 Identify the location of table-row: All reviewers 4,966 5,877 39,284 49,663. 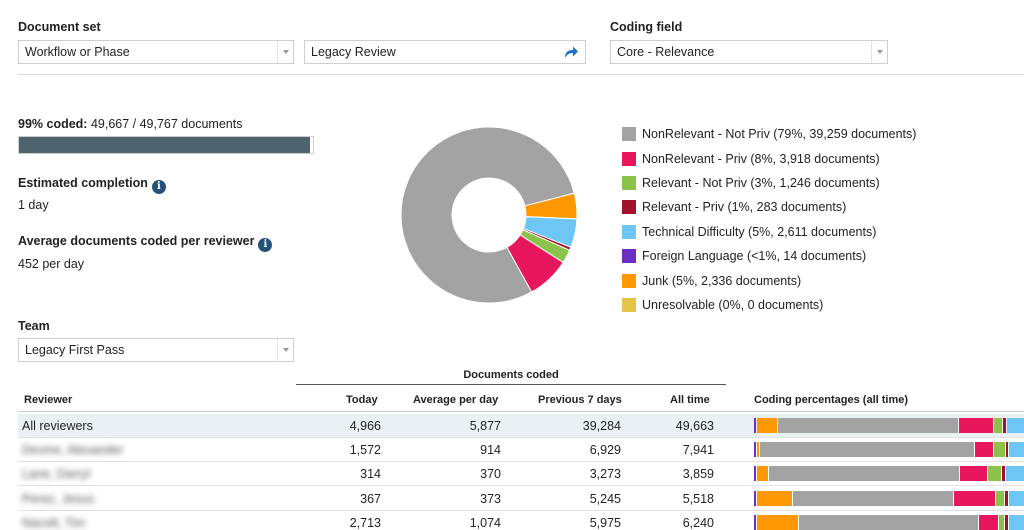
(521, 426).